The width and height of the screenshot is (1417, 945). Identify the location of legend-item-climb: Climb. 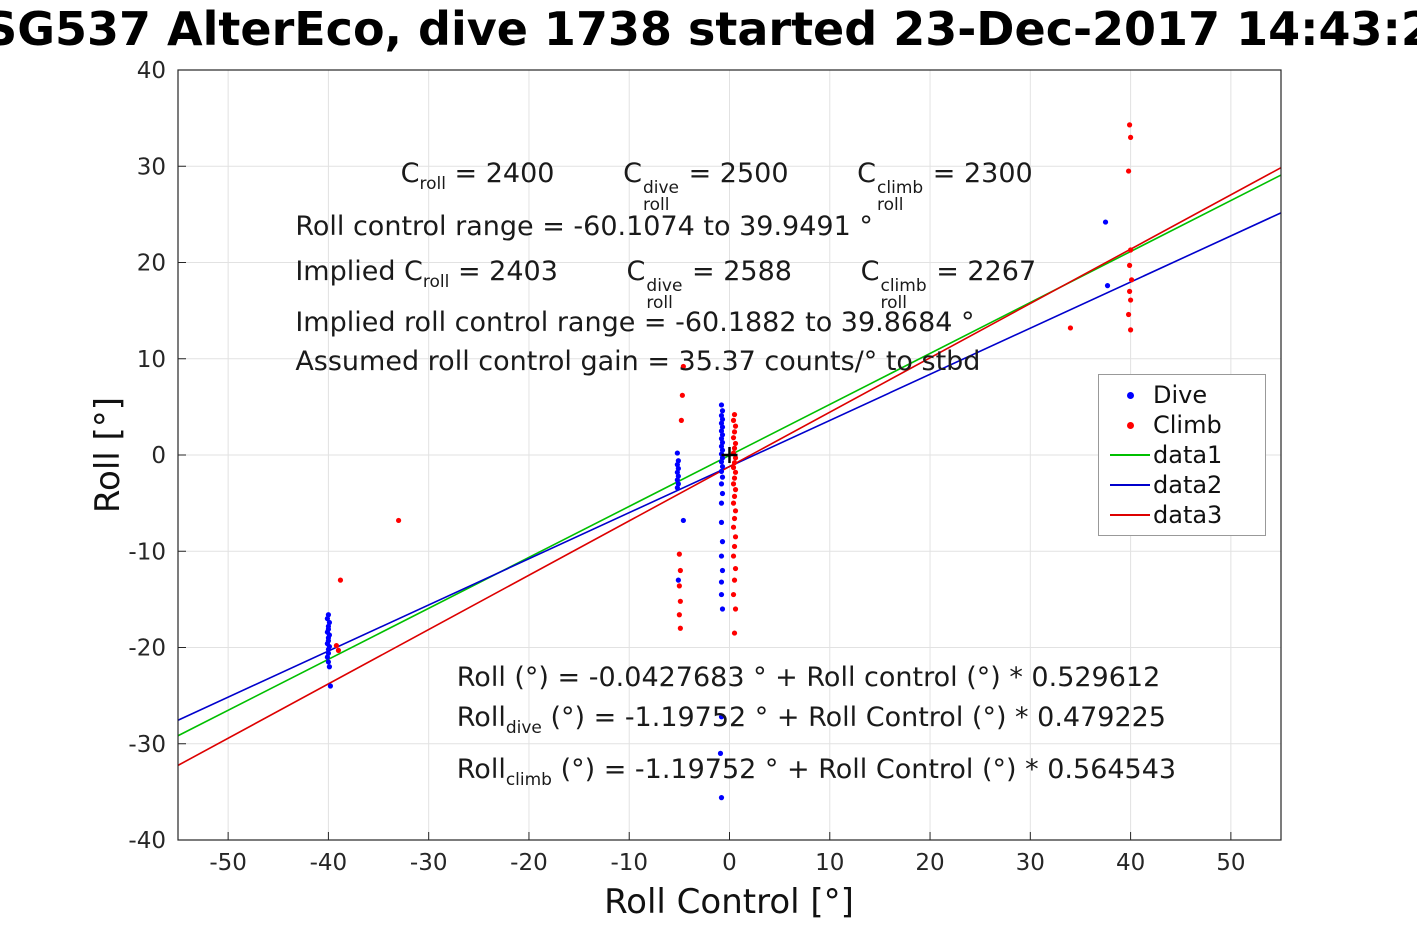
(1182, 425).